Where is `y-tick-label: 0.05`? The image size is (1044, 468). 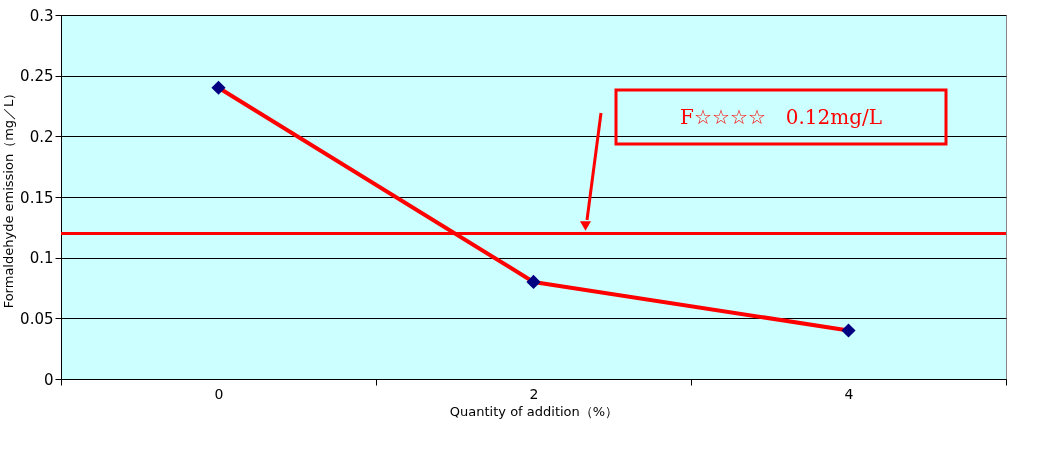 y-tick-label: 0.05 is located at coordinates (37, 318).